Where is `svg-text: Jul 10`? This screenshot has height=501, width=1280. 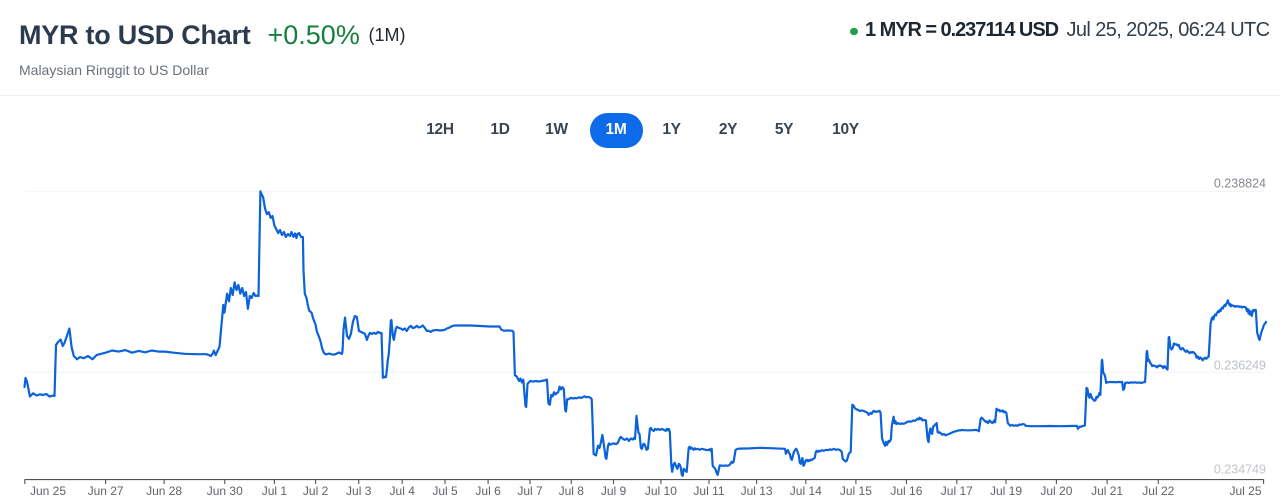 svg-text: Jul 10 is located at coordinates (661, 491).